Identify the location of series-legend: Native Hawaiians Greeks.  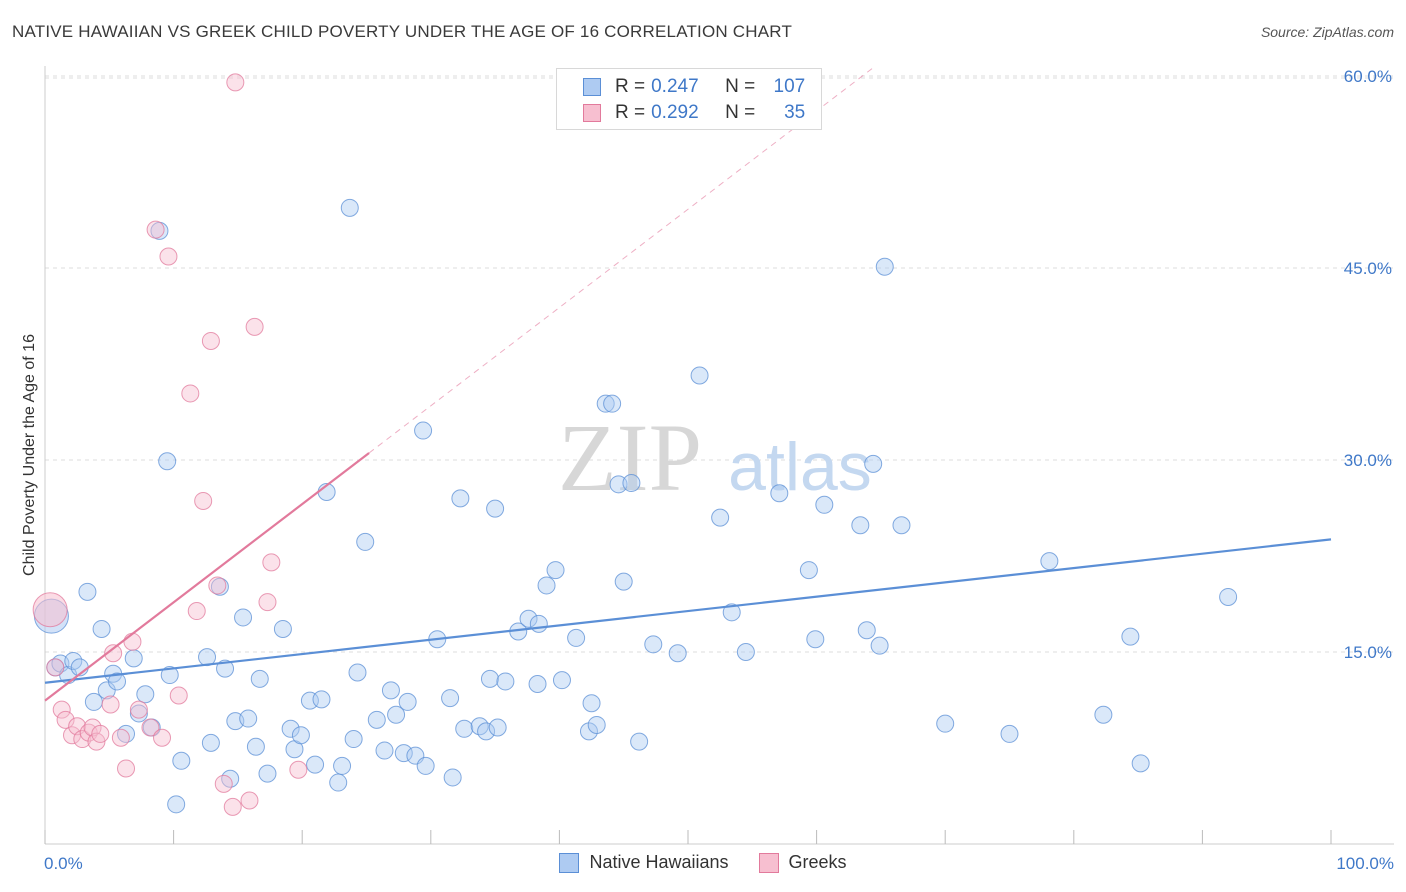
(703, 862).